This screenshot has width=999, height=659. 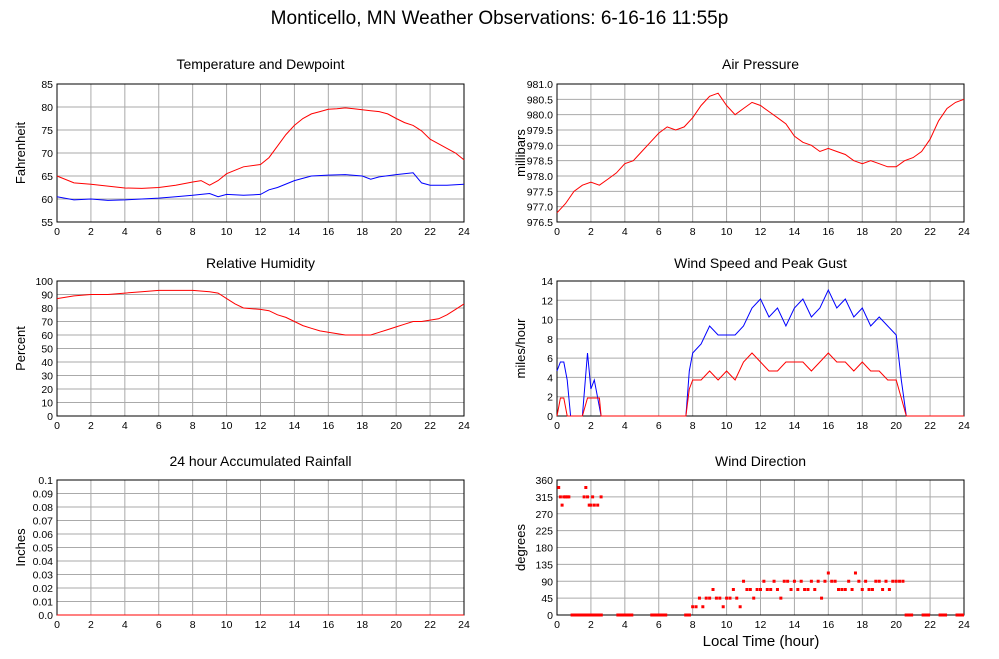 What do you see at coordinates (328, 625) in the screenshot?
I see `rain-x-tick-label: 16` at bounding box center [328, 625].